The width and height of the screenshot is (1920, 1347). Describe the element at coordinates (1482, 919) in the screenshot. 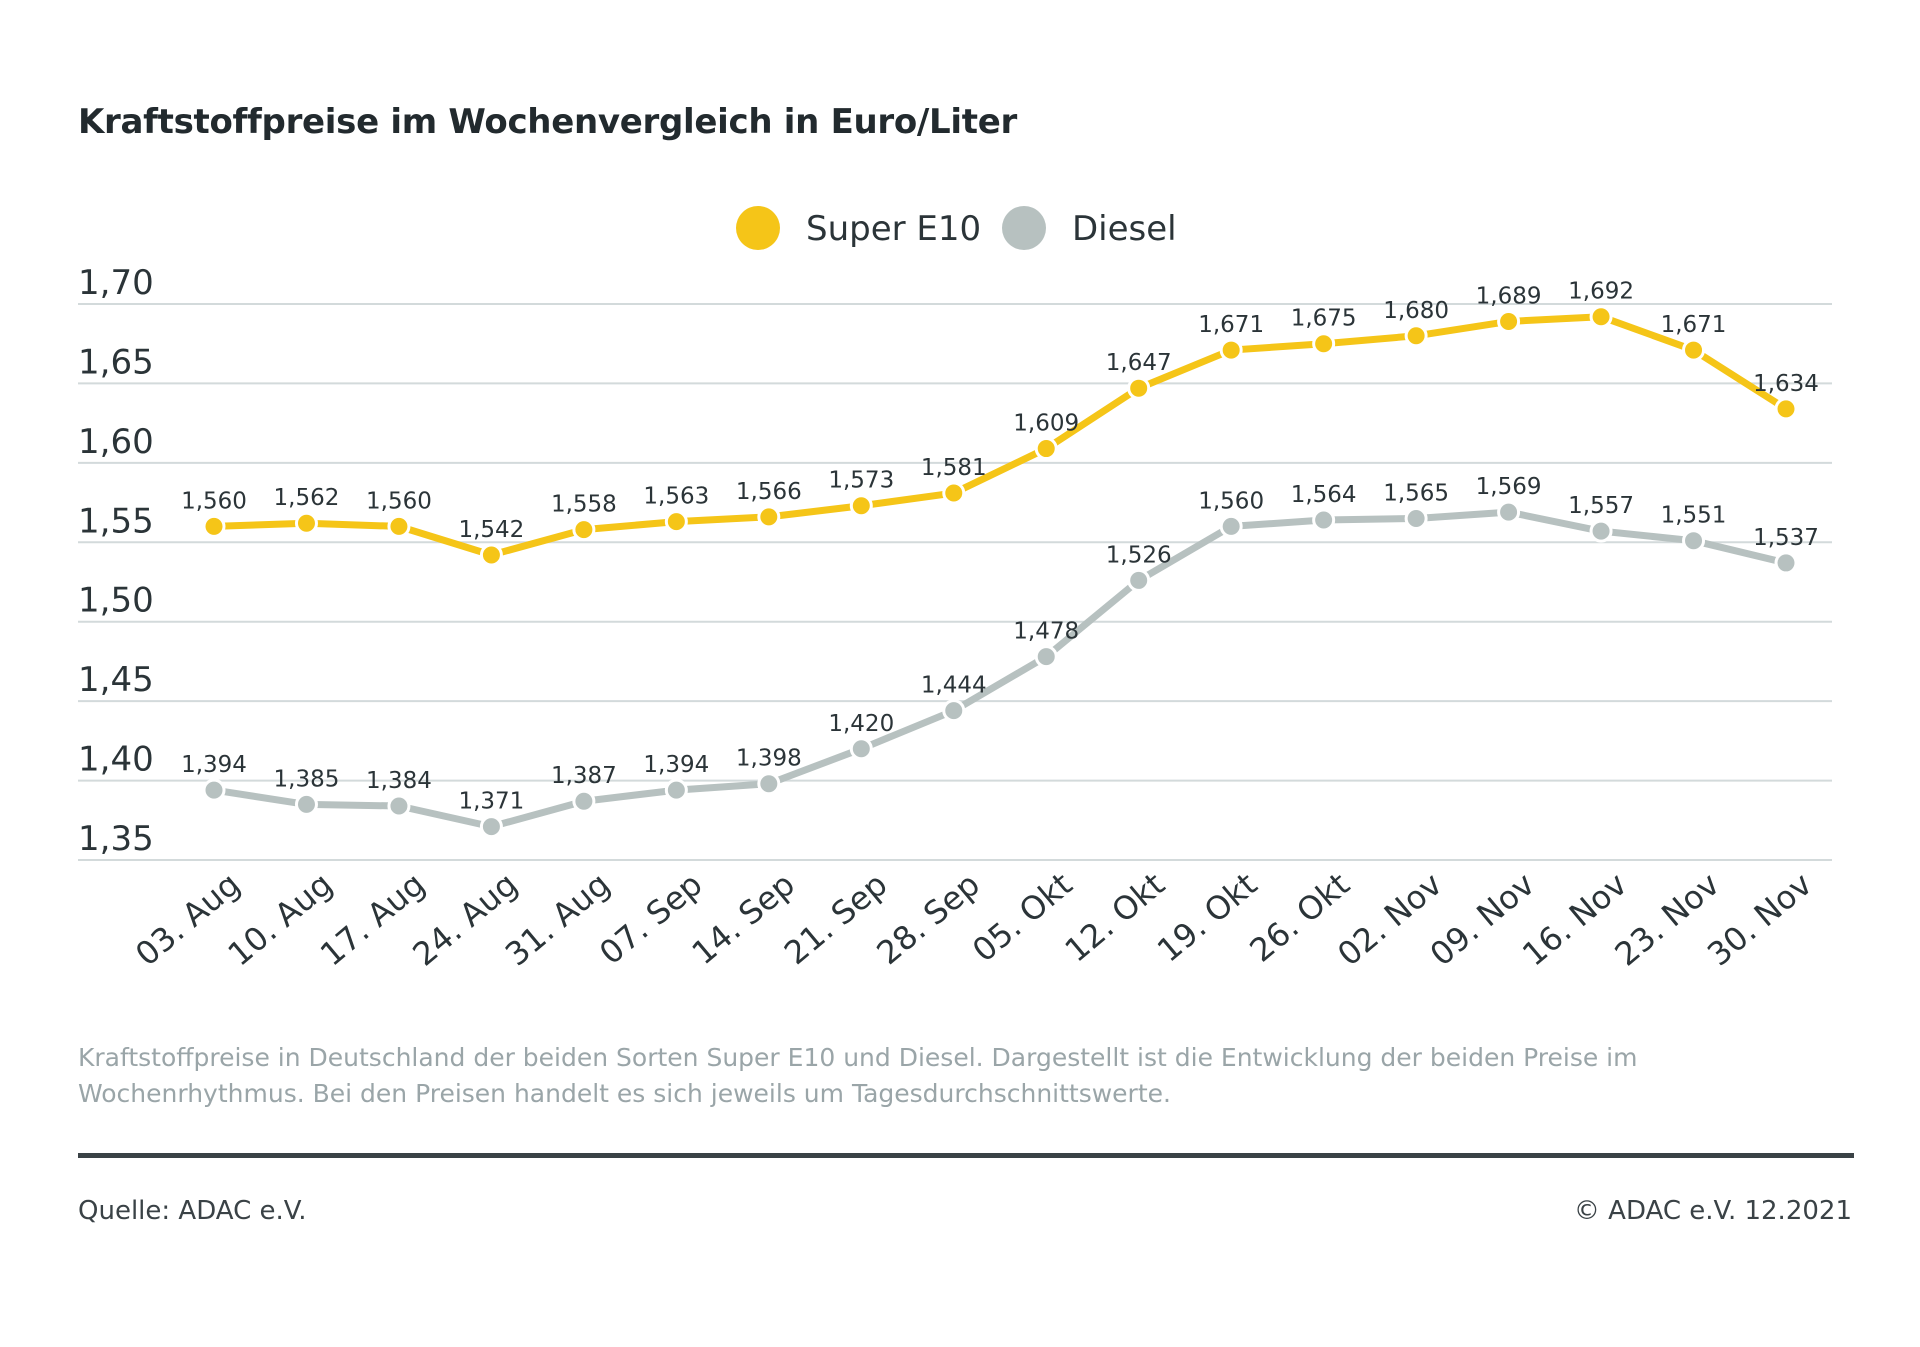

I see `x-tick-label: 09. Nov` at that location.